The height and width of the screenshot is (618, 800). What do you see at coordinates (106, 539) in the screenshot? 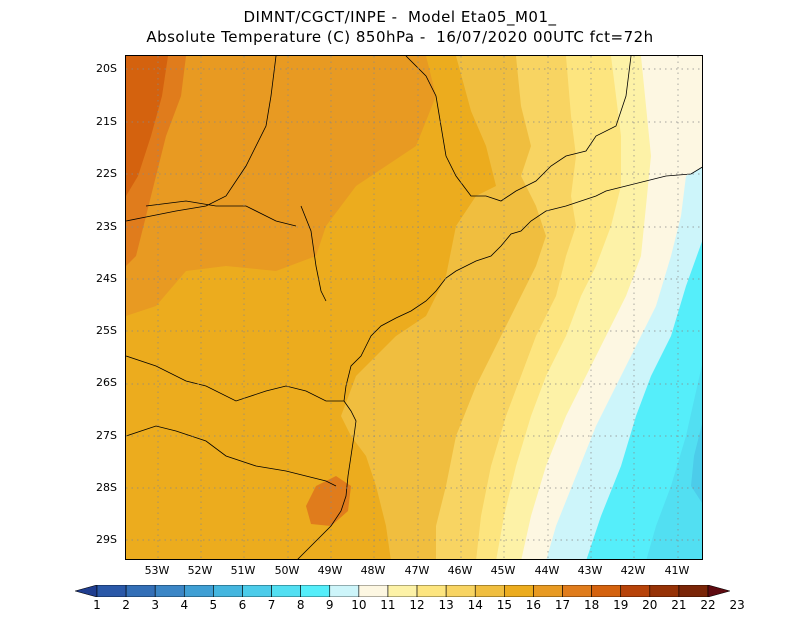
I see `lat-label-29s: 29S` at bounding box center [106, 539].